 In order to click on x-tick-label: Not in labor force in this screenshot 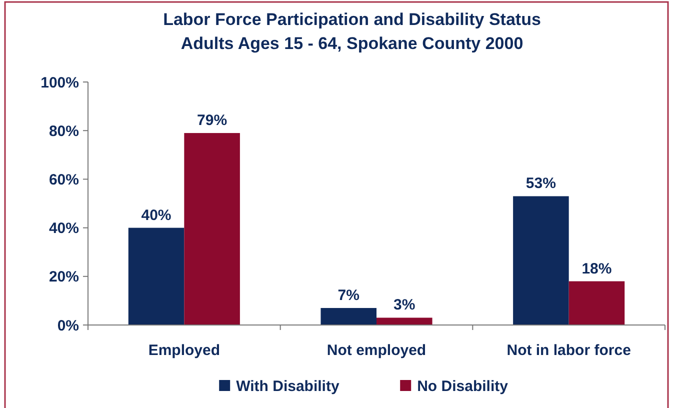, I will do `click(568, 350)`.